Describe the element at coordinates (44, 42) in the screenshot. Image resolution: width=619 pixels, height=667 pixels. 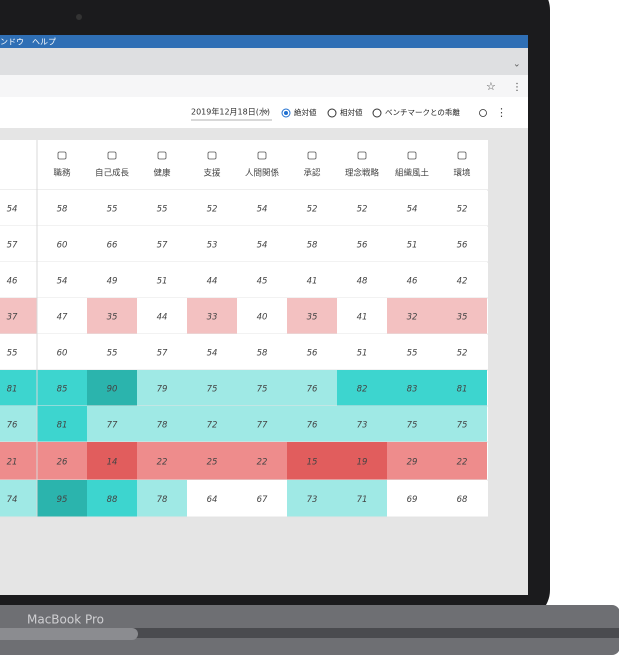
I see `menu-item: ヘルプ` at that location.